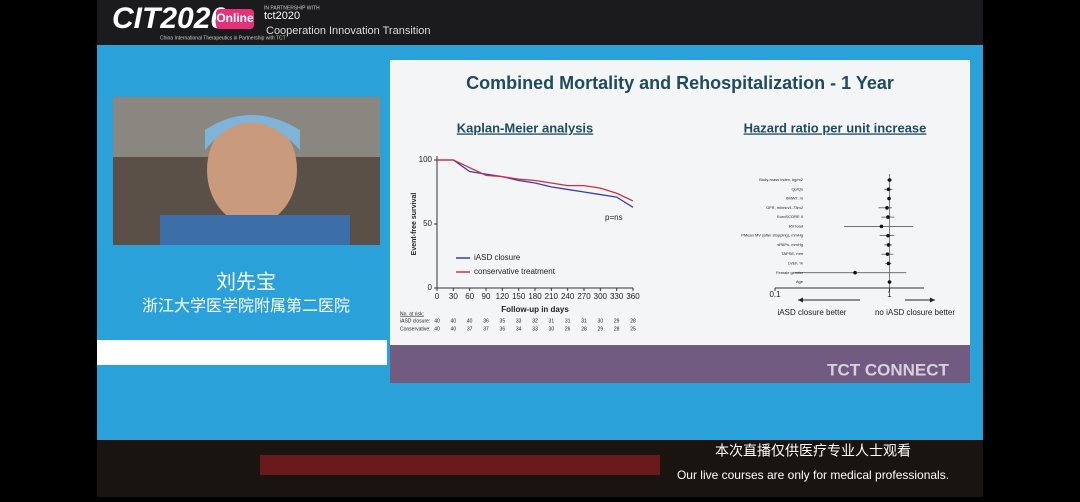 This screenshot has width=1080, height=502. What do you see at coordinates (775, 294) in the screenshot?
I see `x-tick-label: 0.1` at bounding box center [775, 294].